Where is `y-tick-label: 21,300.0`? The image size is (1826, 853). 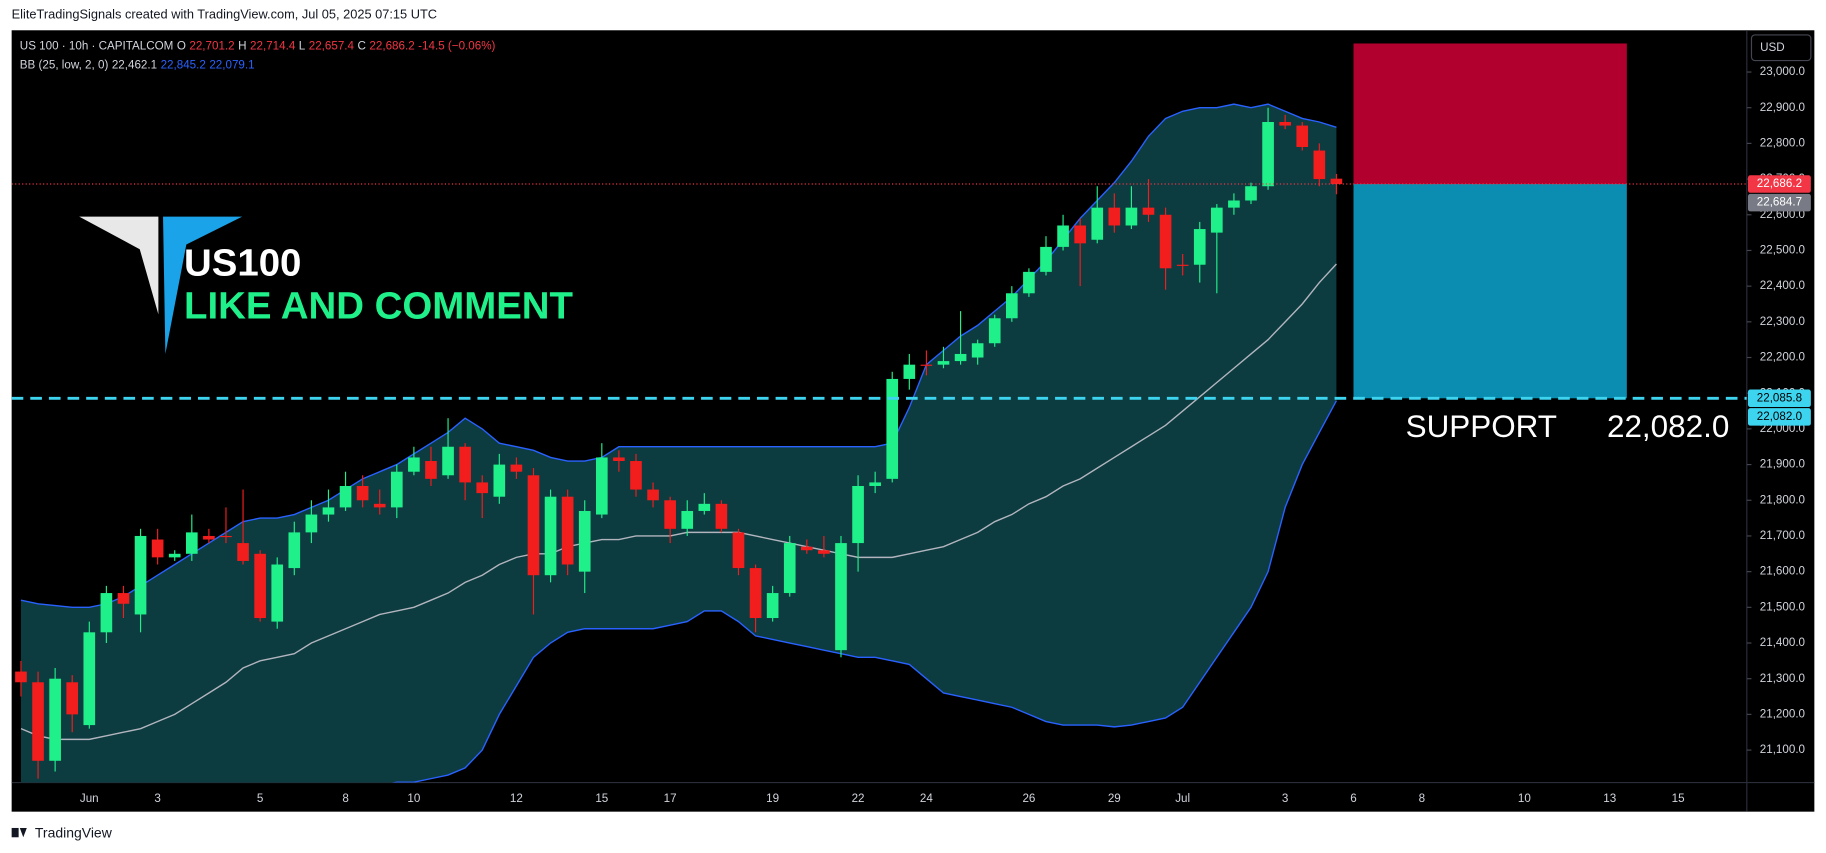
y-tick-label: 21,300.0 is located at coordinates (1783, 678).